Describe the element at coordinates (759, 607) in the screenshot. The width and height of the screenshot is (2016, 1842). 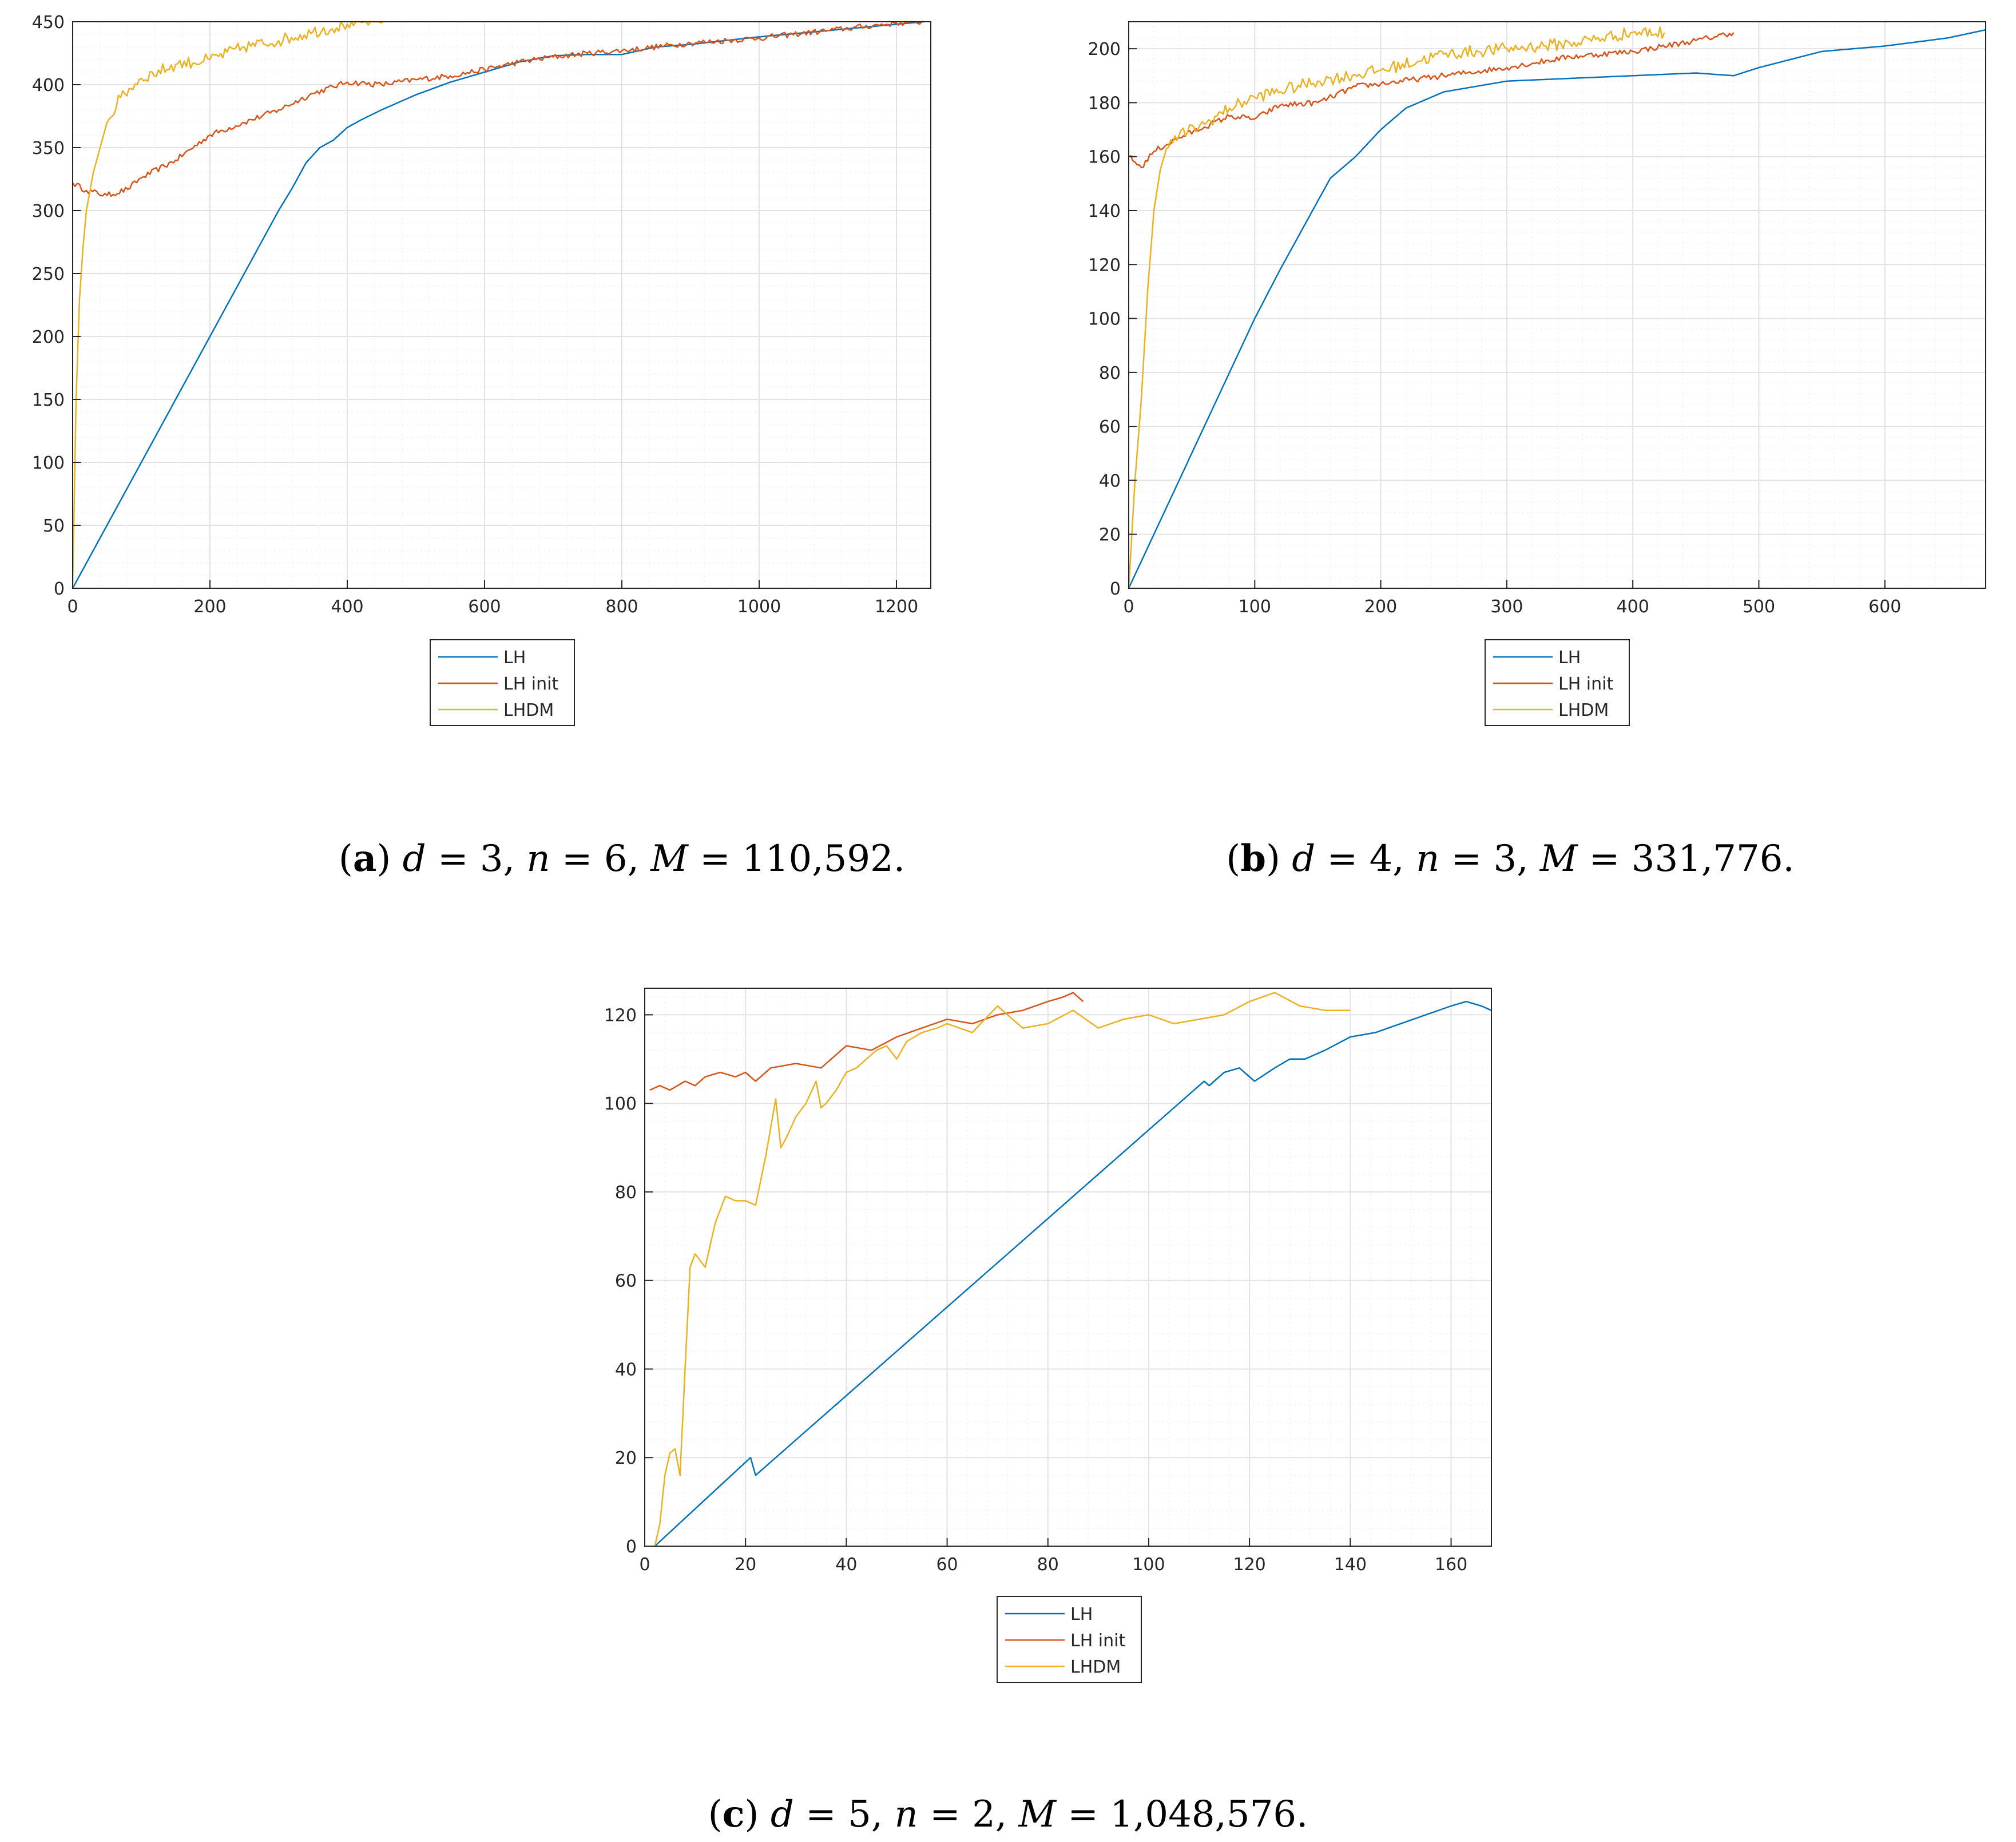
I see `x-tick-label: 1000` at that location.